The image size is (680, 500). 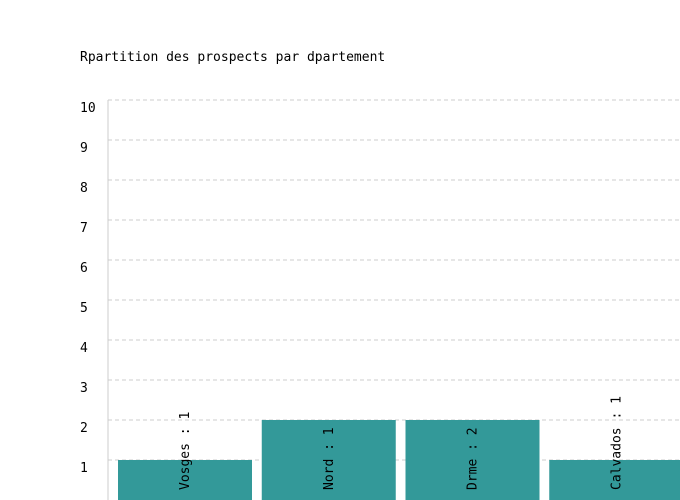 What do you see at coordinates (185, 451) in the screenshot?
I see `bar-label: Vosges : 1` at bounding box center [185, 451].